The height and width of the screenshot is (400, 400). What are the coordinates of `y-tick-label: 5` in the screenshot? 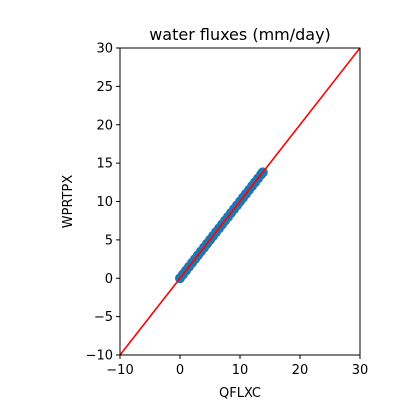 It's located at (109, 240).